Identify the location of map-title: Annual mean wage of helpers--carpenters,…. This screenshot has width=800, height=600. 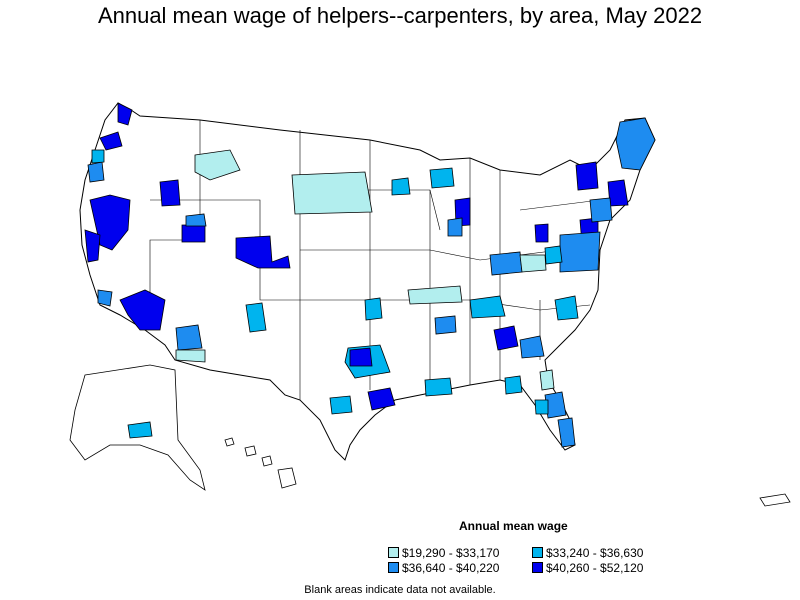
(400, 15).